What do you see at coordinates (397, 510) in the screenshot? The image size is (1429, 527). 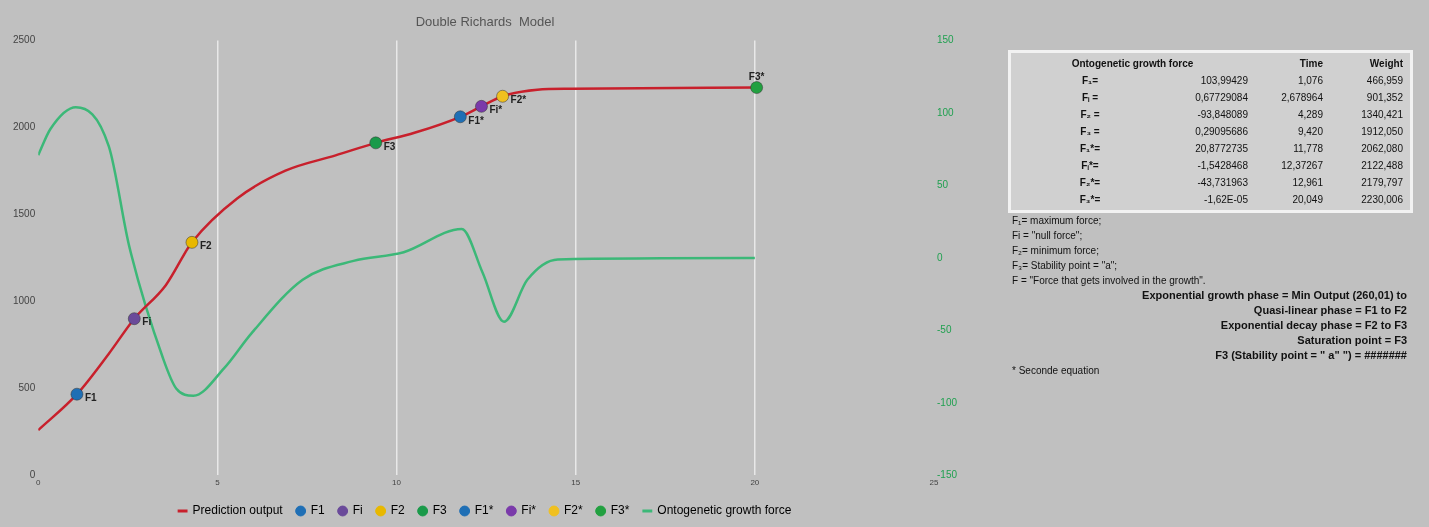 I see `legend-label: F2` at bounding box center [397, 510].